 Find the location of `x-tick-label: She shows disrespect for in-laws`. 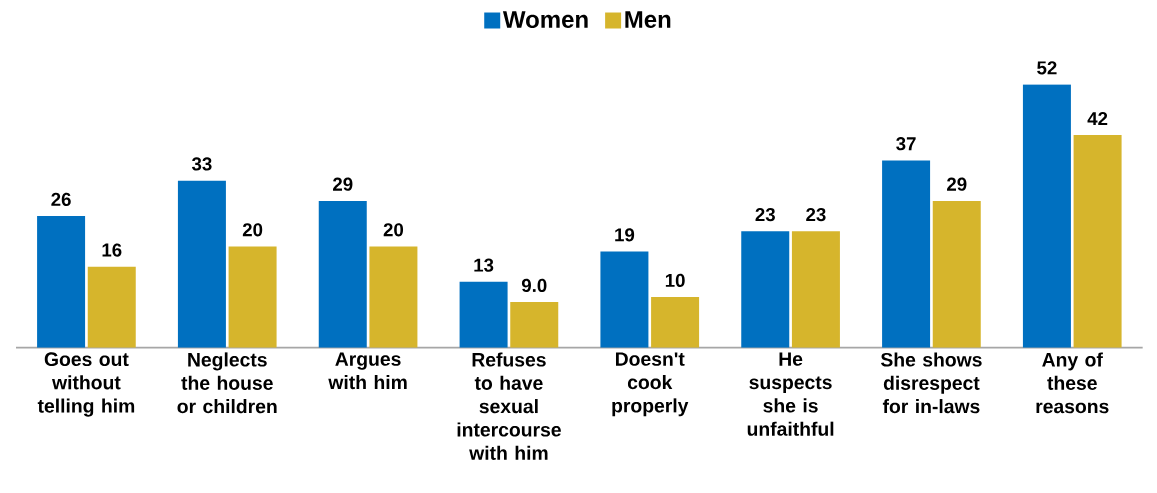

x-tick-label: She shows disrespect for in-laws is located at coordinates (931, 383).